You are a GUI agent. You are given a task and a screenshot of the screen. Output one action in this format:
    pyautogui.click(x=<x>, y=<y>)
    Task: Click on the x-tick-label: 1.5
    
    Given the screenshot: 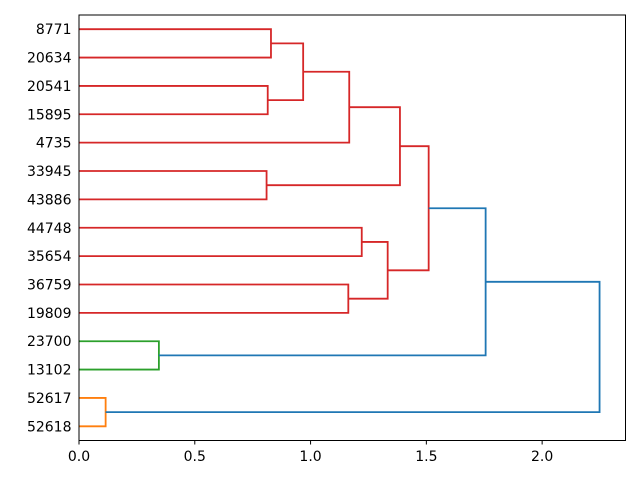 What is the action you would take?
    pyautogui.click(x=426, y=457)
    